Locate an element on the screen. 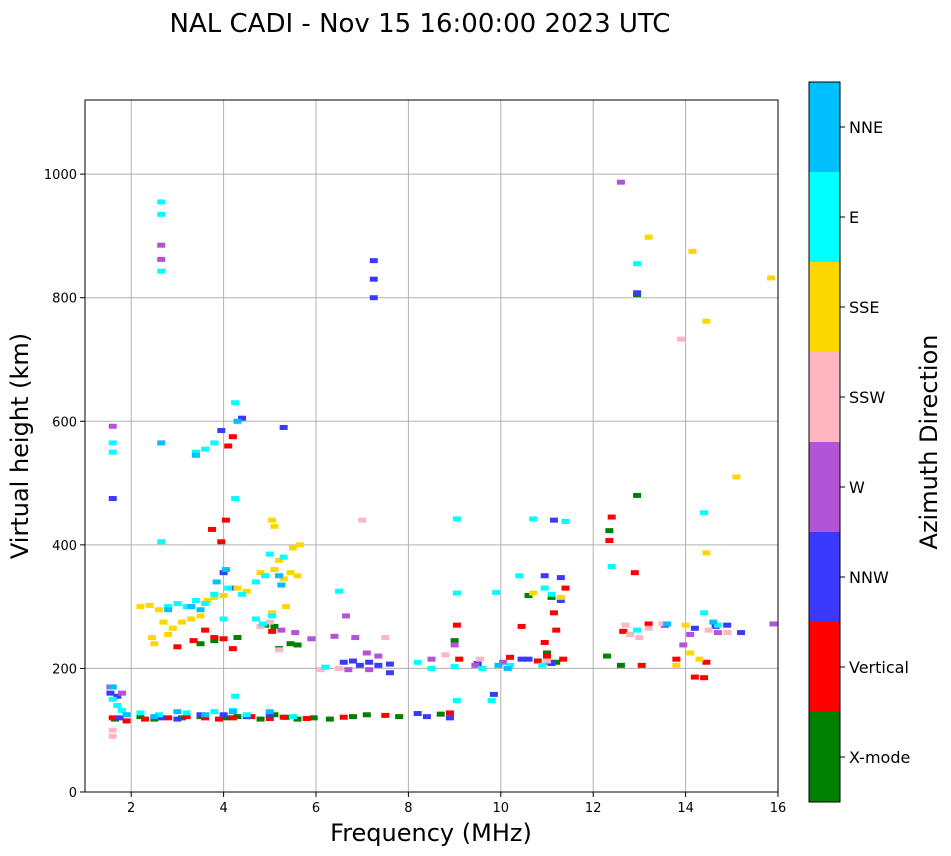 The width and height of the screenshot is (951, 856). y-tick-label: 1000 is located at coordinates (60, 175).